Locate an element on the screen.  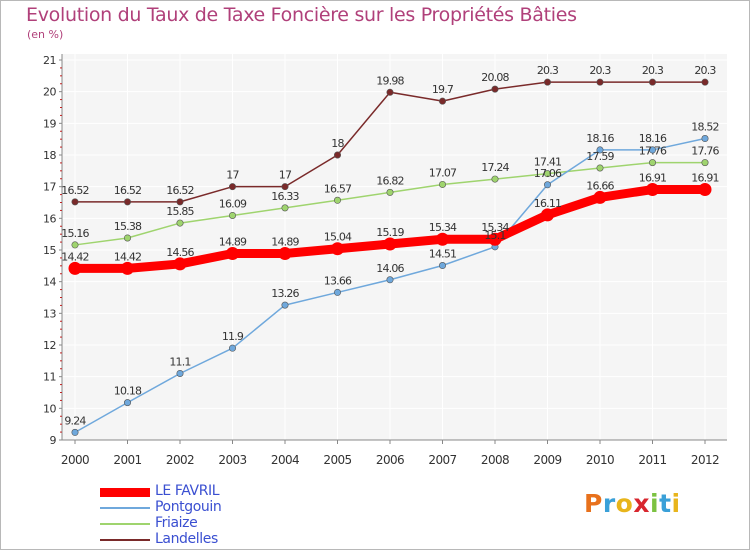
data-label: 17.06 is located at coordinates (548, 173).